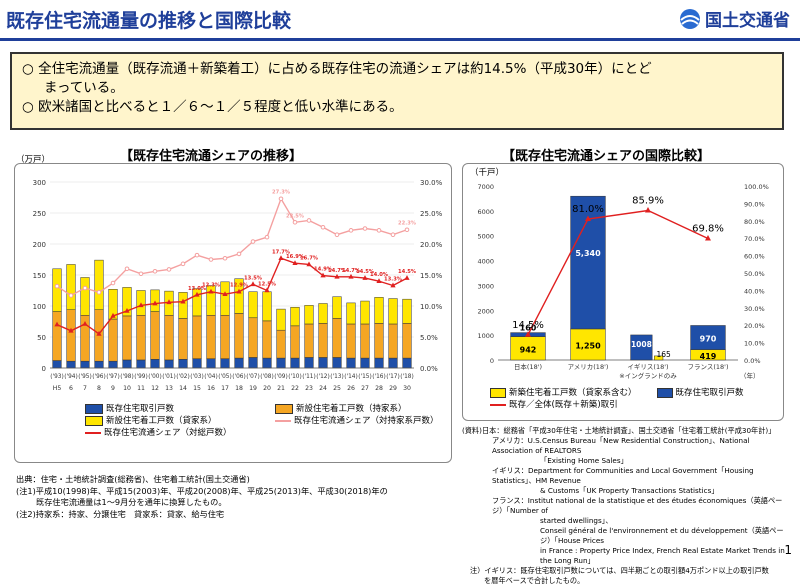 The width and height of the screenshot is (800, 586). Describe the element at coordinates (754, 204) in the screenshot. I see `right-y2-tick: 90.0%` at that location.